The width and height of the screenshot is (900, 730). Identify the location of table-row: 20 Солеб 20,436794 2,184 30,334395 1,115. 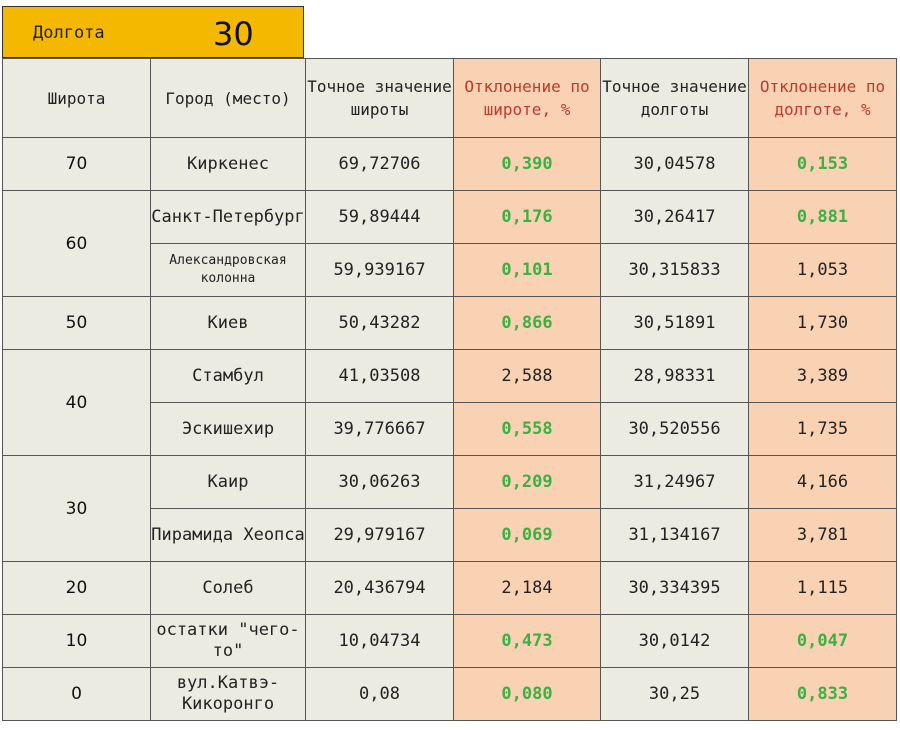
(449, 588).